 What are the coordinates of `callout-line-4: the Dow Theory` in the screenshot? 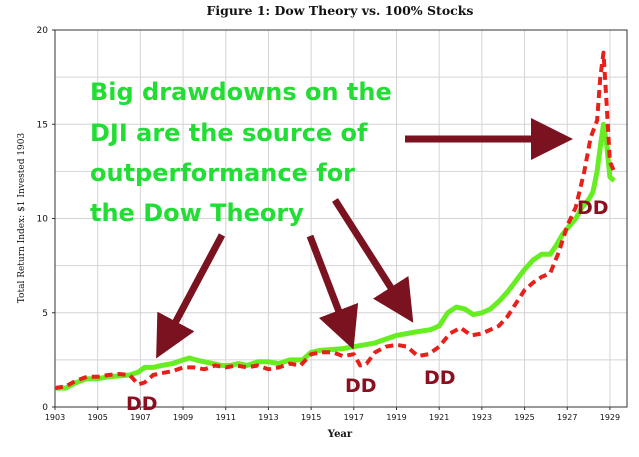 It's located at (197, 213).